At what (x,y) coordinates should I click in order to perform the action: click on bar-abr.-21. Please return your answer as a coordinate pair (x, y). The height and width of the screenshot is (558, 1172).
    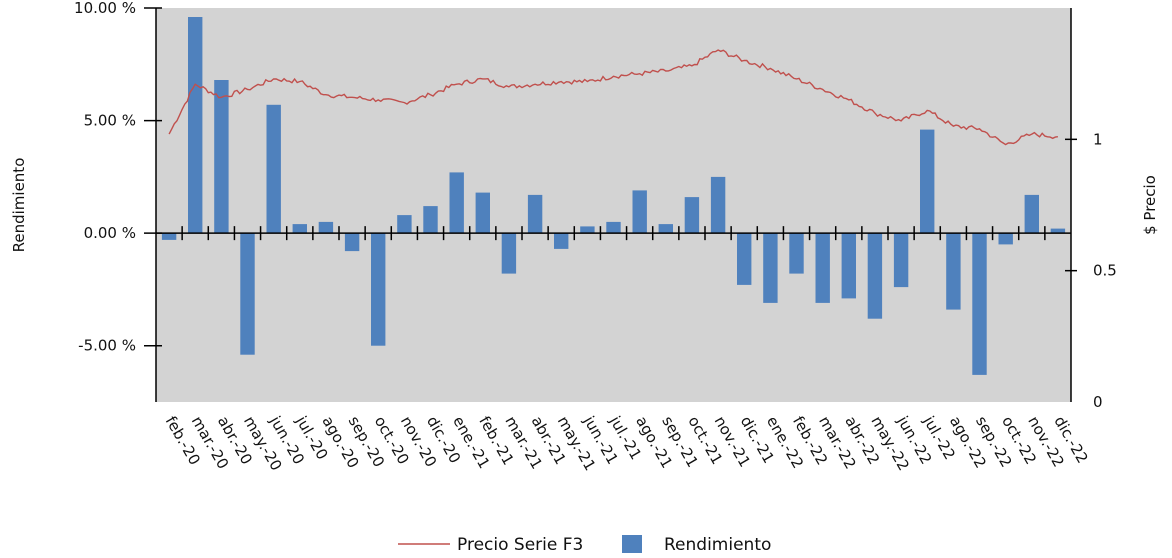
    Looking at the image, I should click on (535, 214).